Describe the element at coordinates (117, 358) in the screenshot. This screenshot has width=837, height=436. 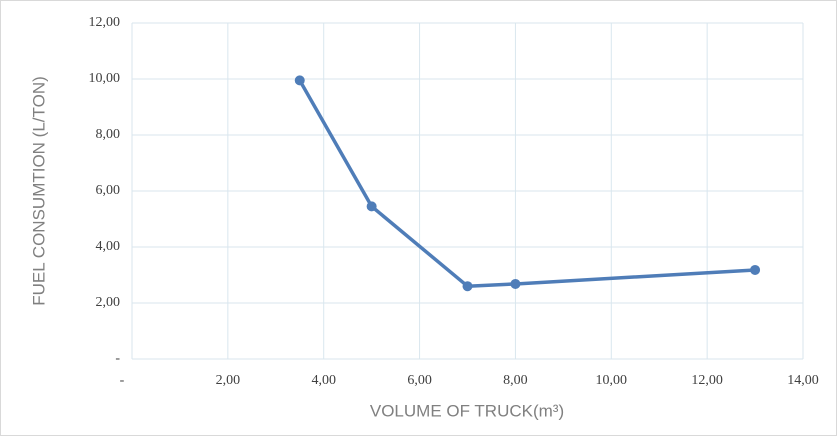
I see `y-tick-label: -` at that location.